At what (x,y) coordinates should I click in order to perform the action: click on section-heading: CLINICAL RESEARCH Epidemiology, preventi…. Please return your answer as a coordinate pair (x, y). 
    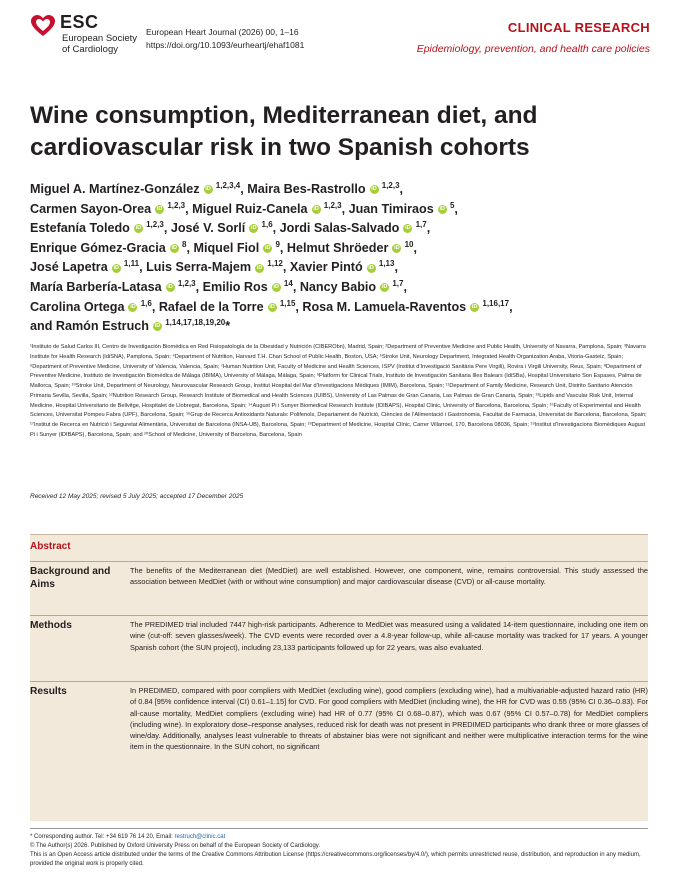
    Looking at the image, I should click on (533, 37).